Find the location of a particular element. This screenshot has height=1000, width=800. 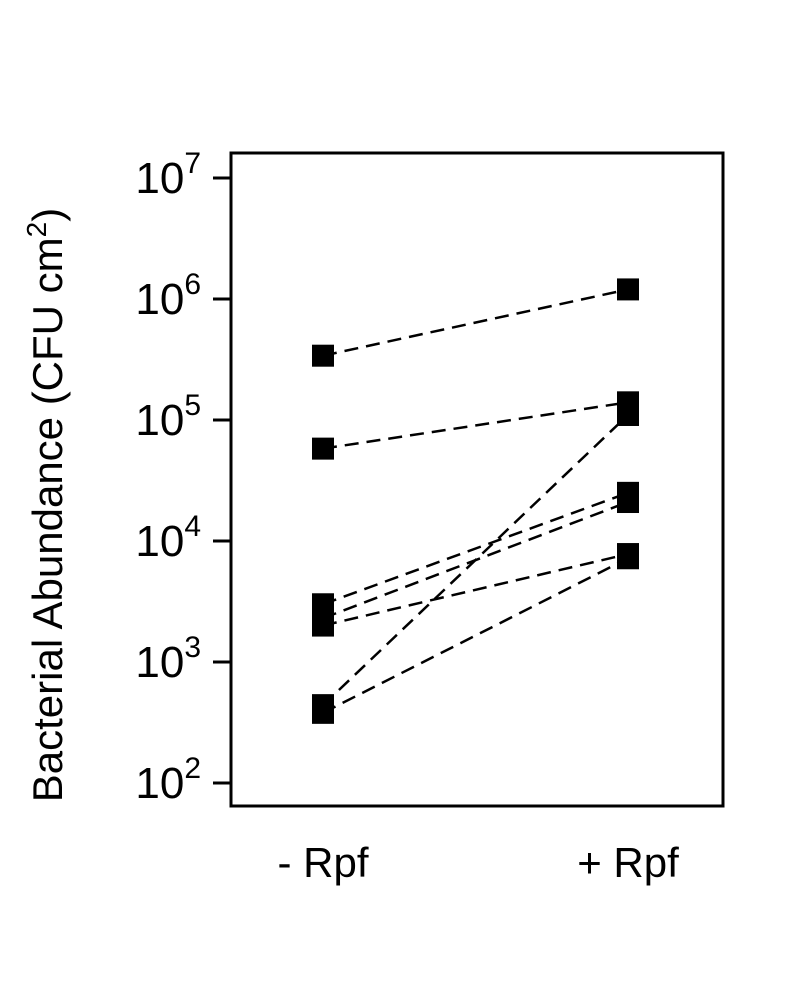

y-tick-label: 10⁵ is located at coordinates (168, 417).